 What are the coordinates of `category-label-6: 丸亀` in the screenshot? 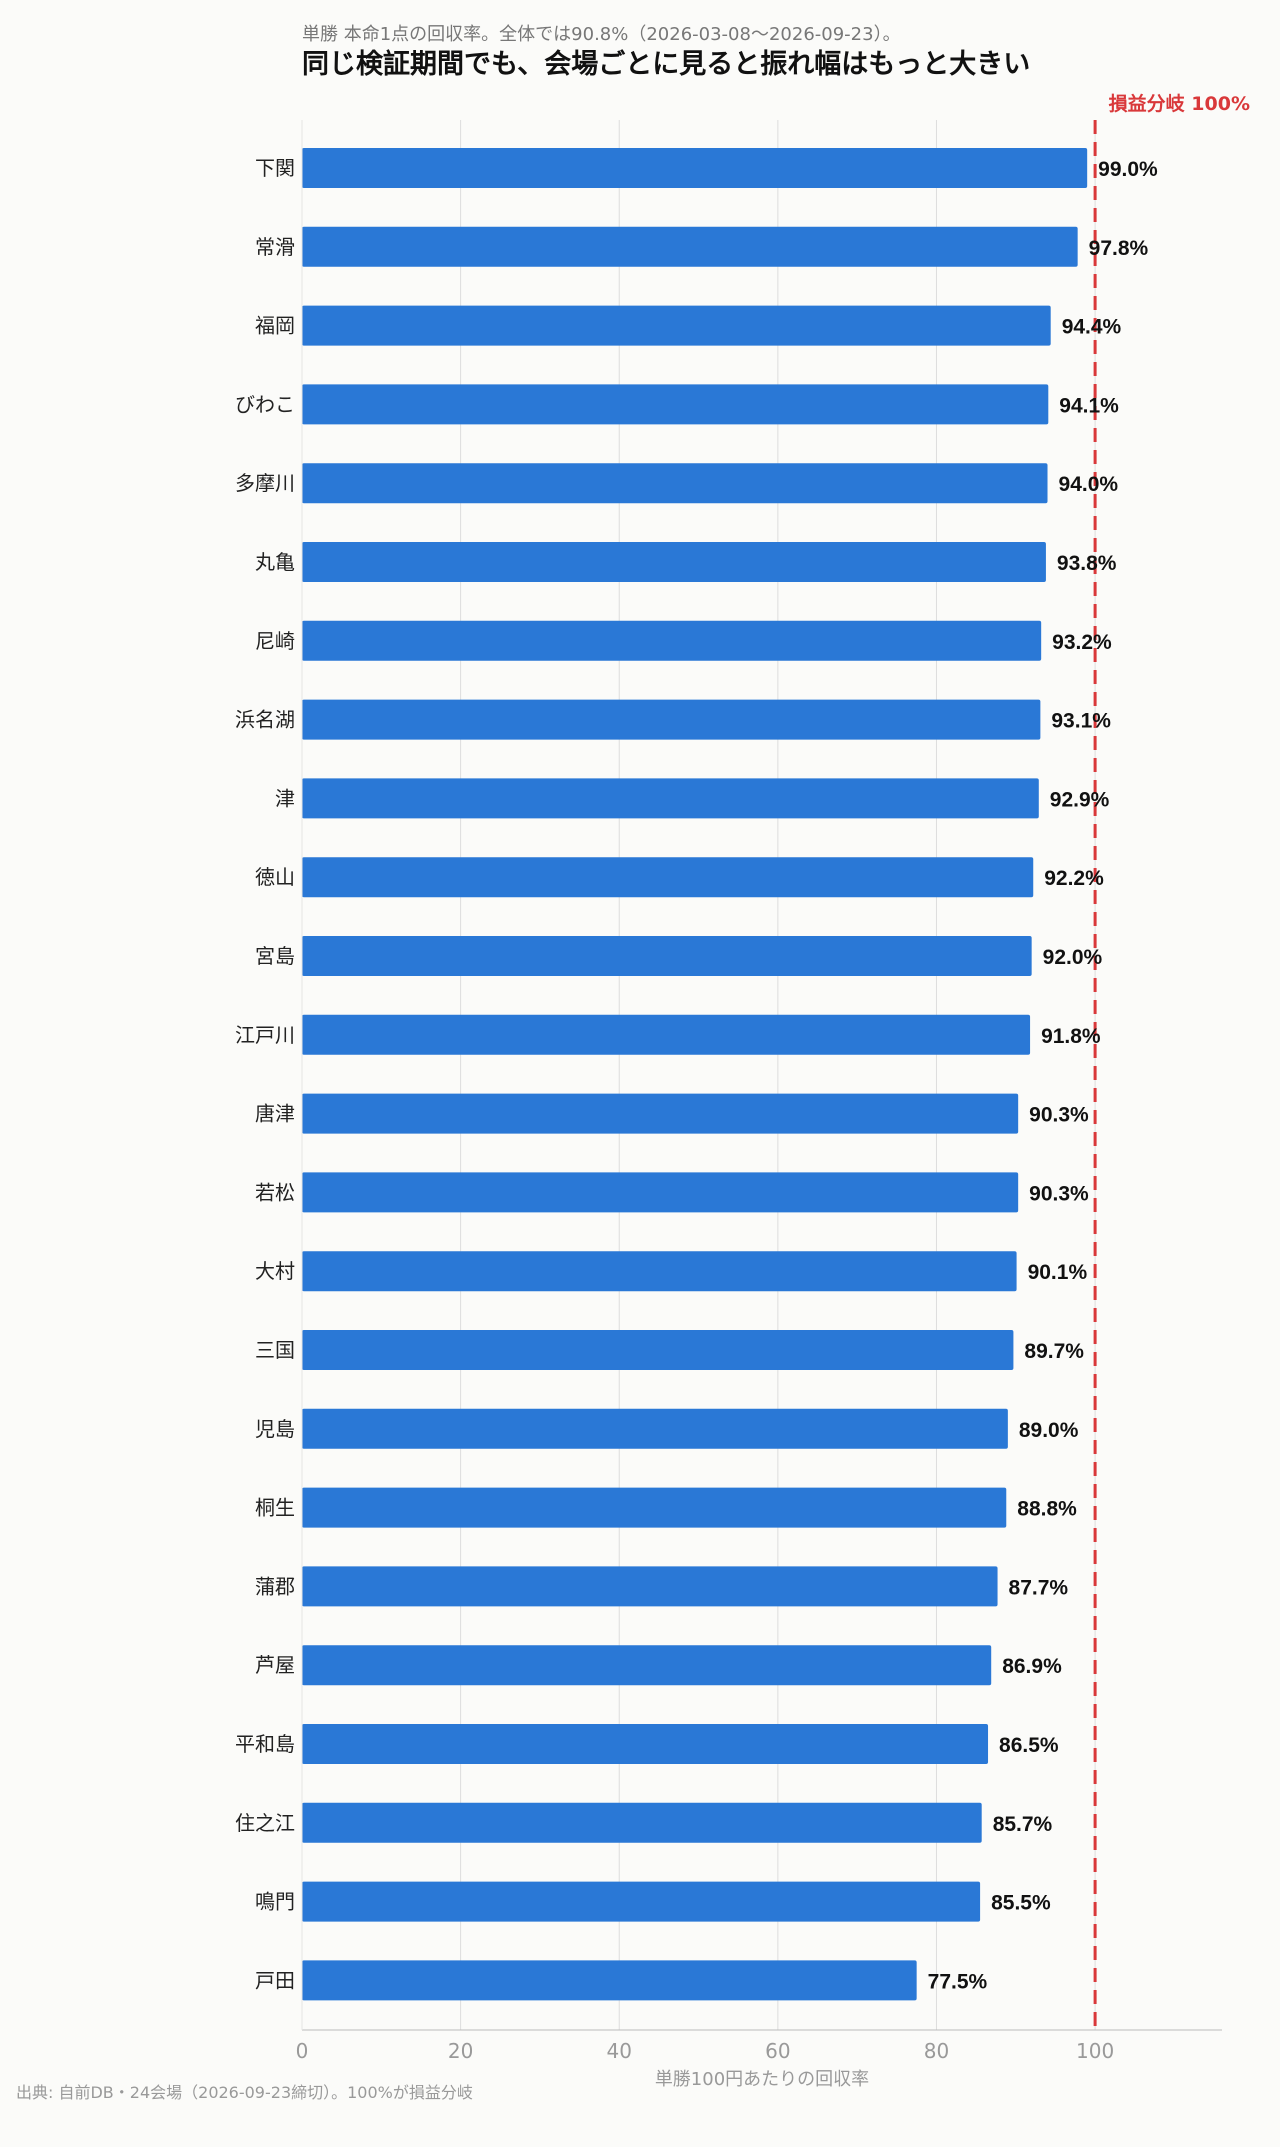 It's located at (275, 562).